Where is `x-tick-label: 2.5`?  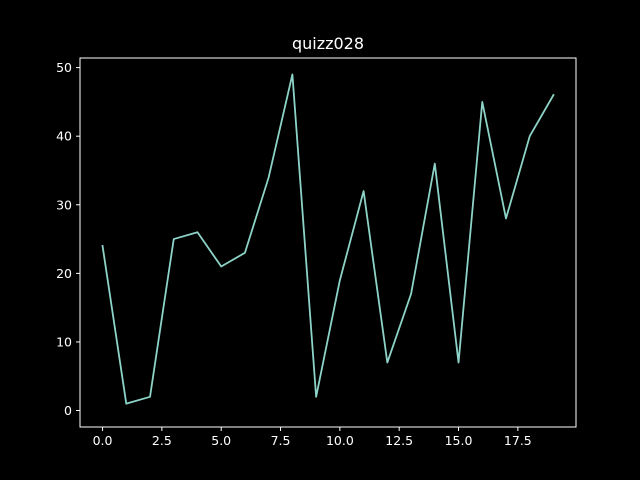 x-tick-label: 2.5 is located at coordinates (162, 440).